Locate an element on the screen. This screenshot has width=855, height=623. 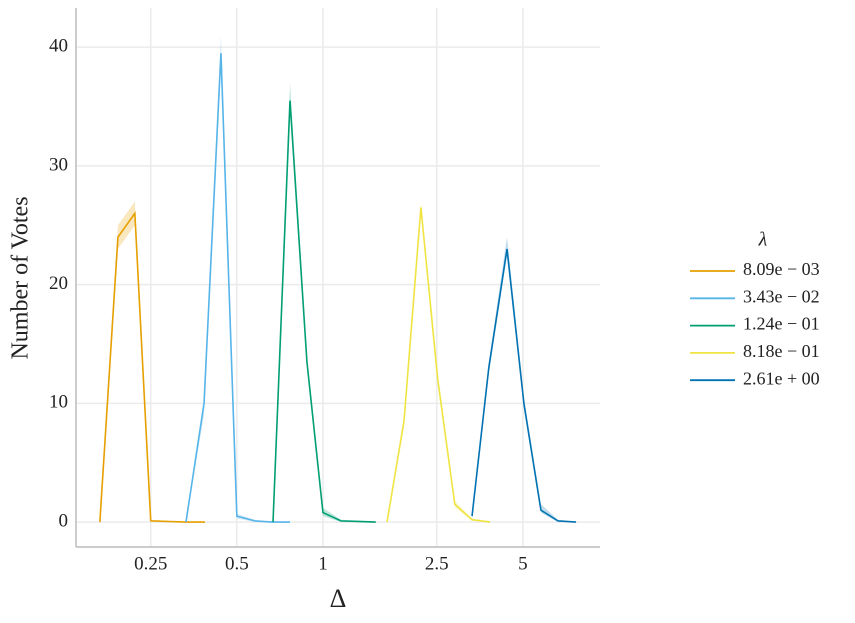
y-tick-label: 0 is located at coordinates (64, 520).